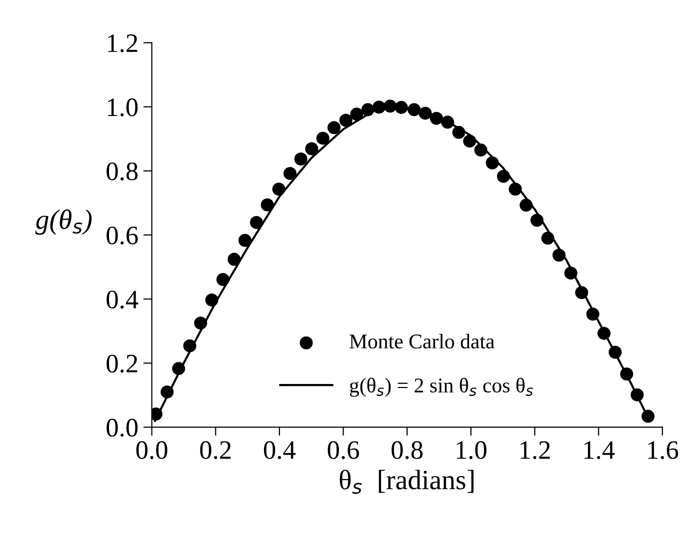 Image resolution: width=690 pixels, height=534 pixels. I want to click on x-tick-label: 1.6, so click(663, 450).